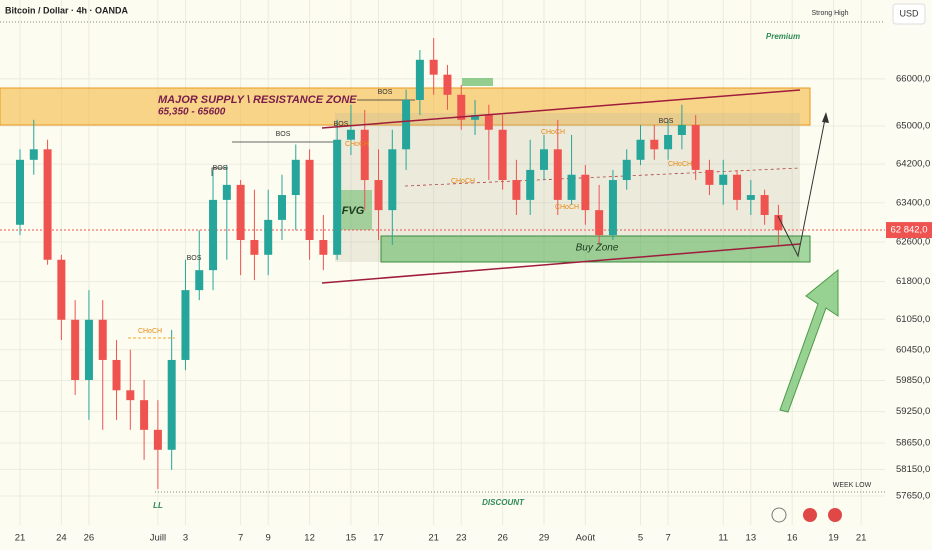 Image resolution: width=932 pixels, height=550 pixels. I want to click on x-tick-label: 16, so click(792, 538).